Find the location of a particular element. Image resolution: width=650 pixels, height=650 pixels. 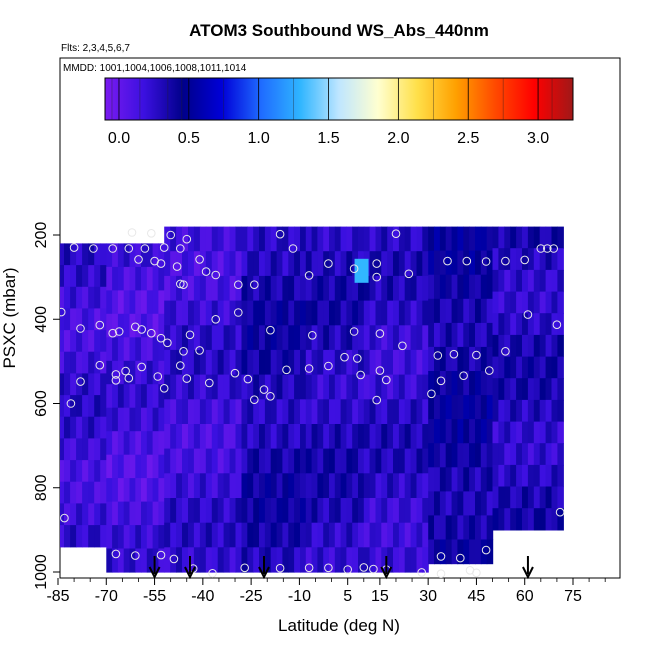

heatmap-highlight is located at coordinates (361, 270).